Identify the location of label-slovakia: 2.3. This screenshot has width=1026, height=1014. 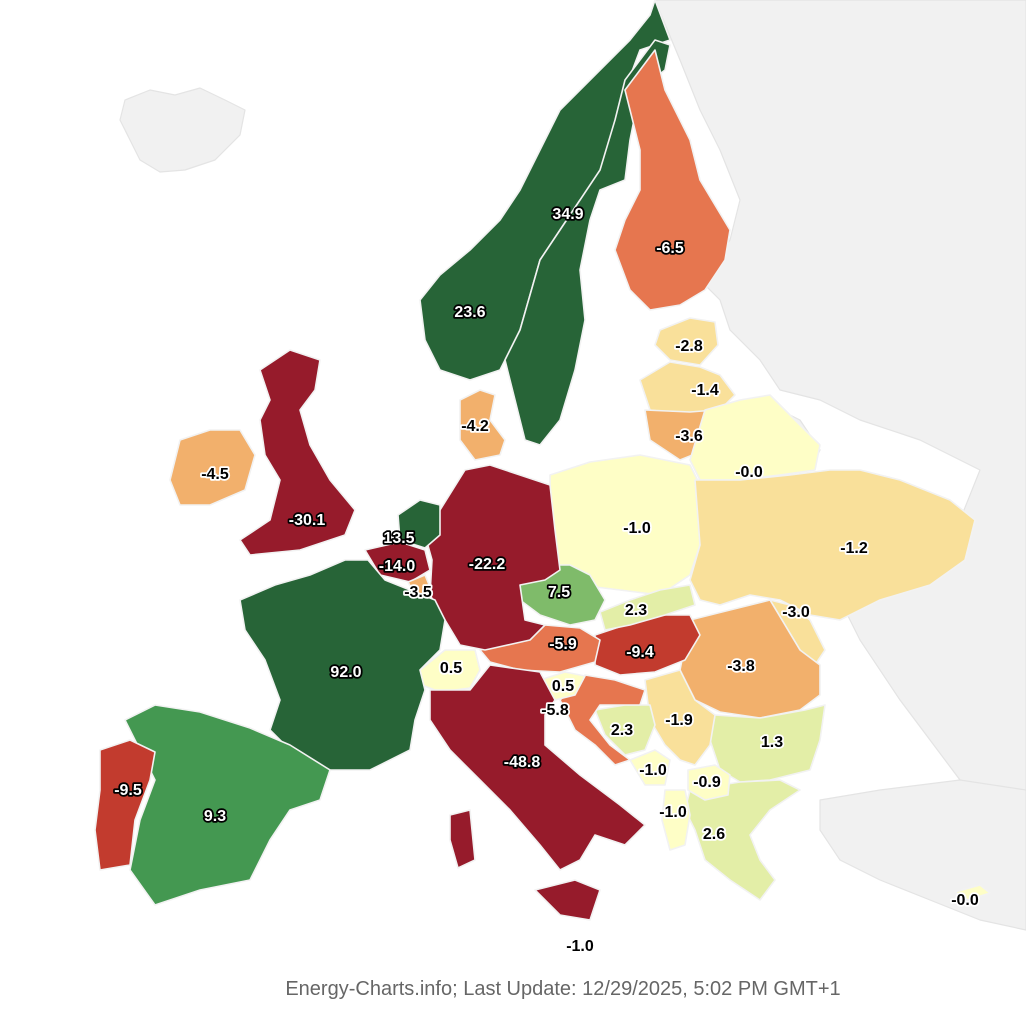
(636, 610).